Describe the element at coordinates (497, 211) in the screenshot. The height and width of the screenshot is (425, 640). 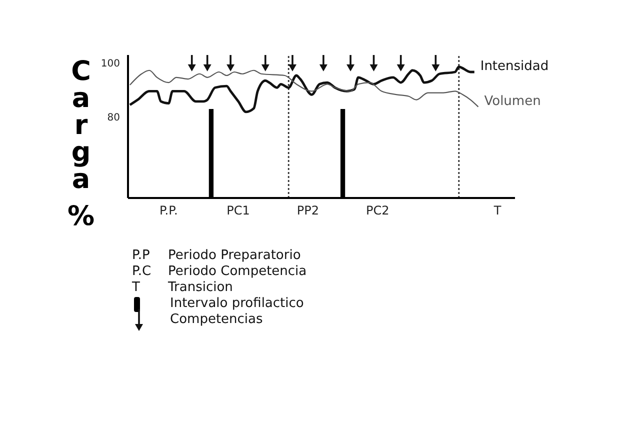
I see `x-tick-label: T` at that location.